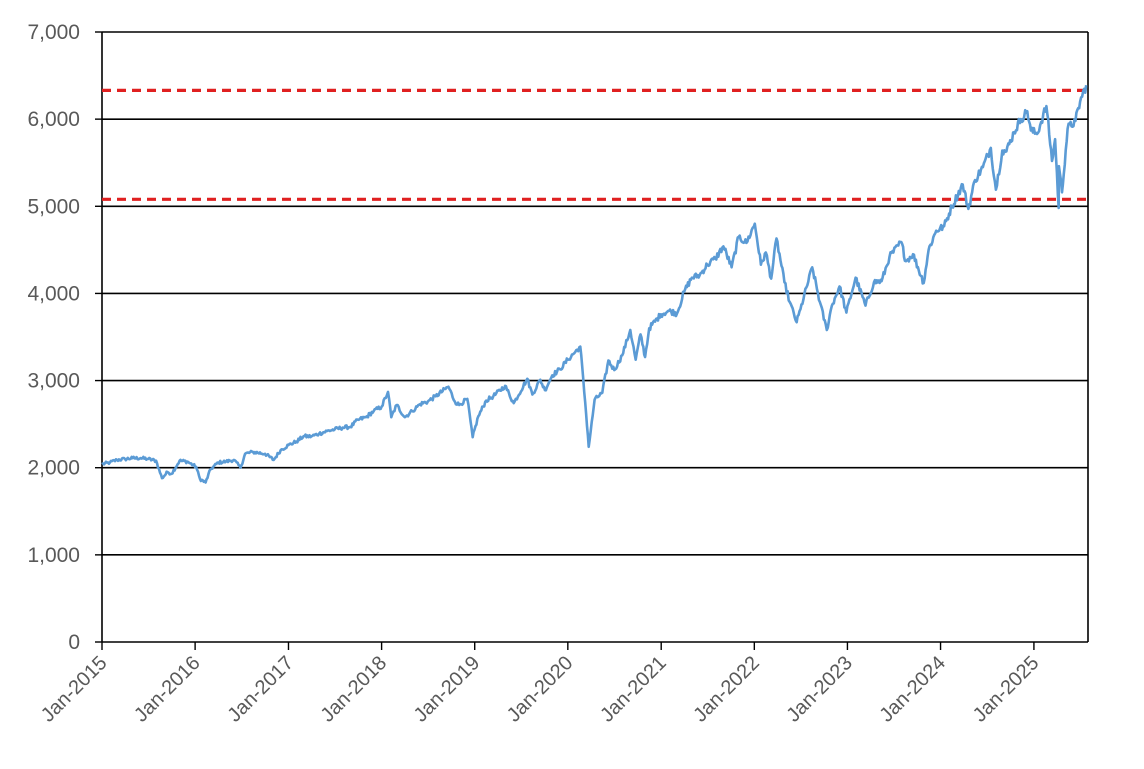  I want to click on y-axis-tick-labels: 0 1,000 2,000 3,000 4,000 5,000 6,000 7,000, so click(53, 337).